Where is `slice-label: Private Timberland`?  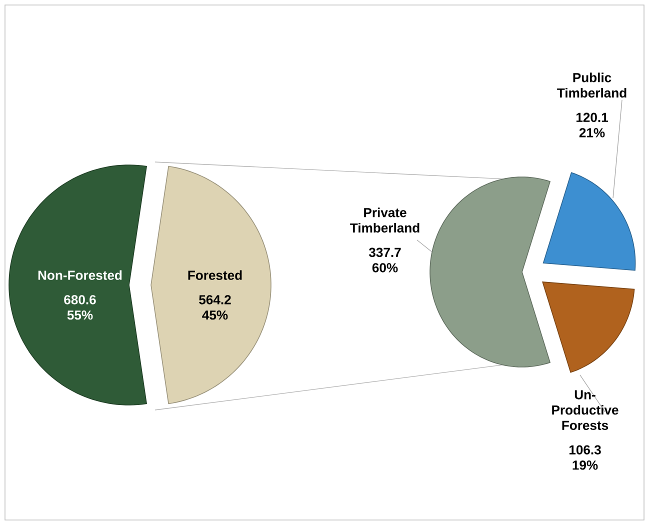
slice-label: Private Timberland is located at coordinates (385, 220).